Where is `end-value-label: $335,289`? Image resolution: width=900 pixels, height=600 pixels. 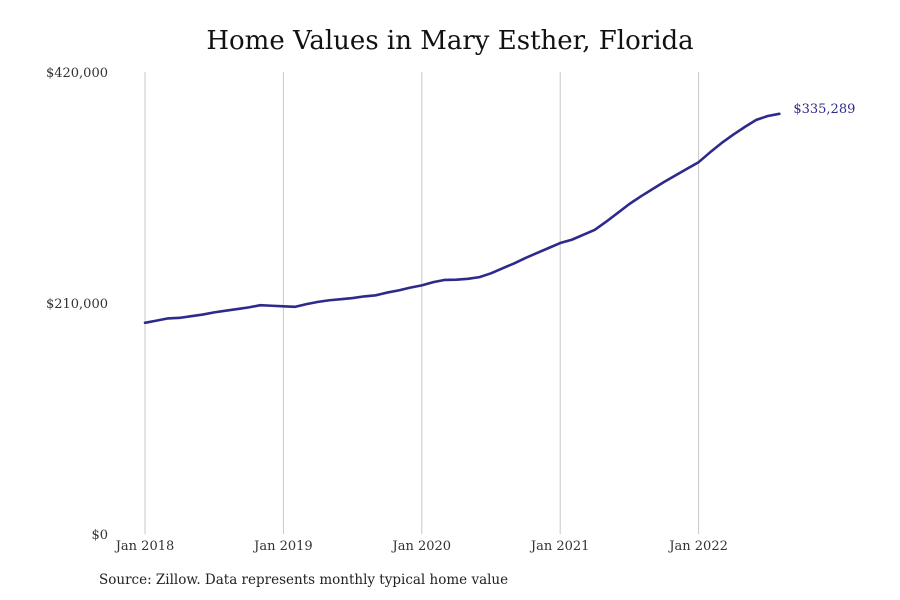
end-value-label: $335,289 is located at coordinates (824, 109).